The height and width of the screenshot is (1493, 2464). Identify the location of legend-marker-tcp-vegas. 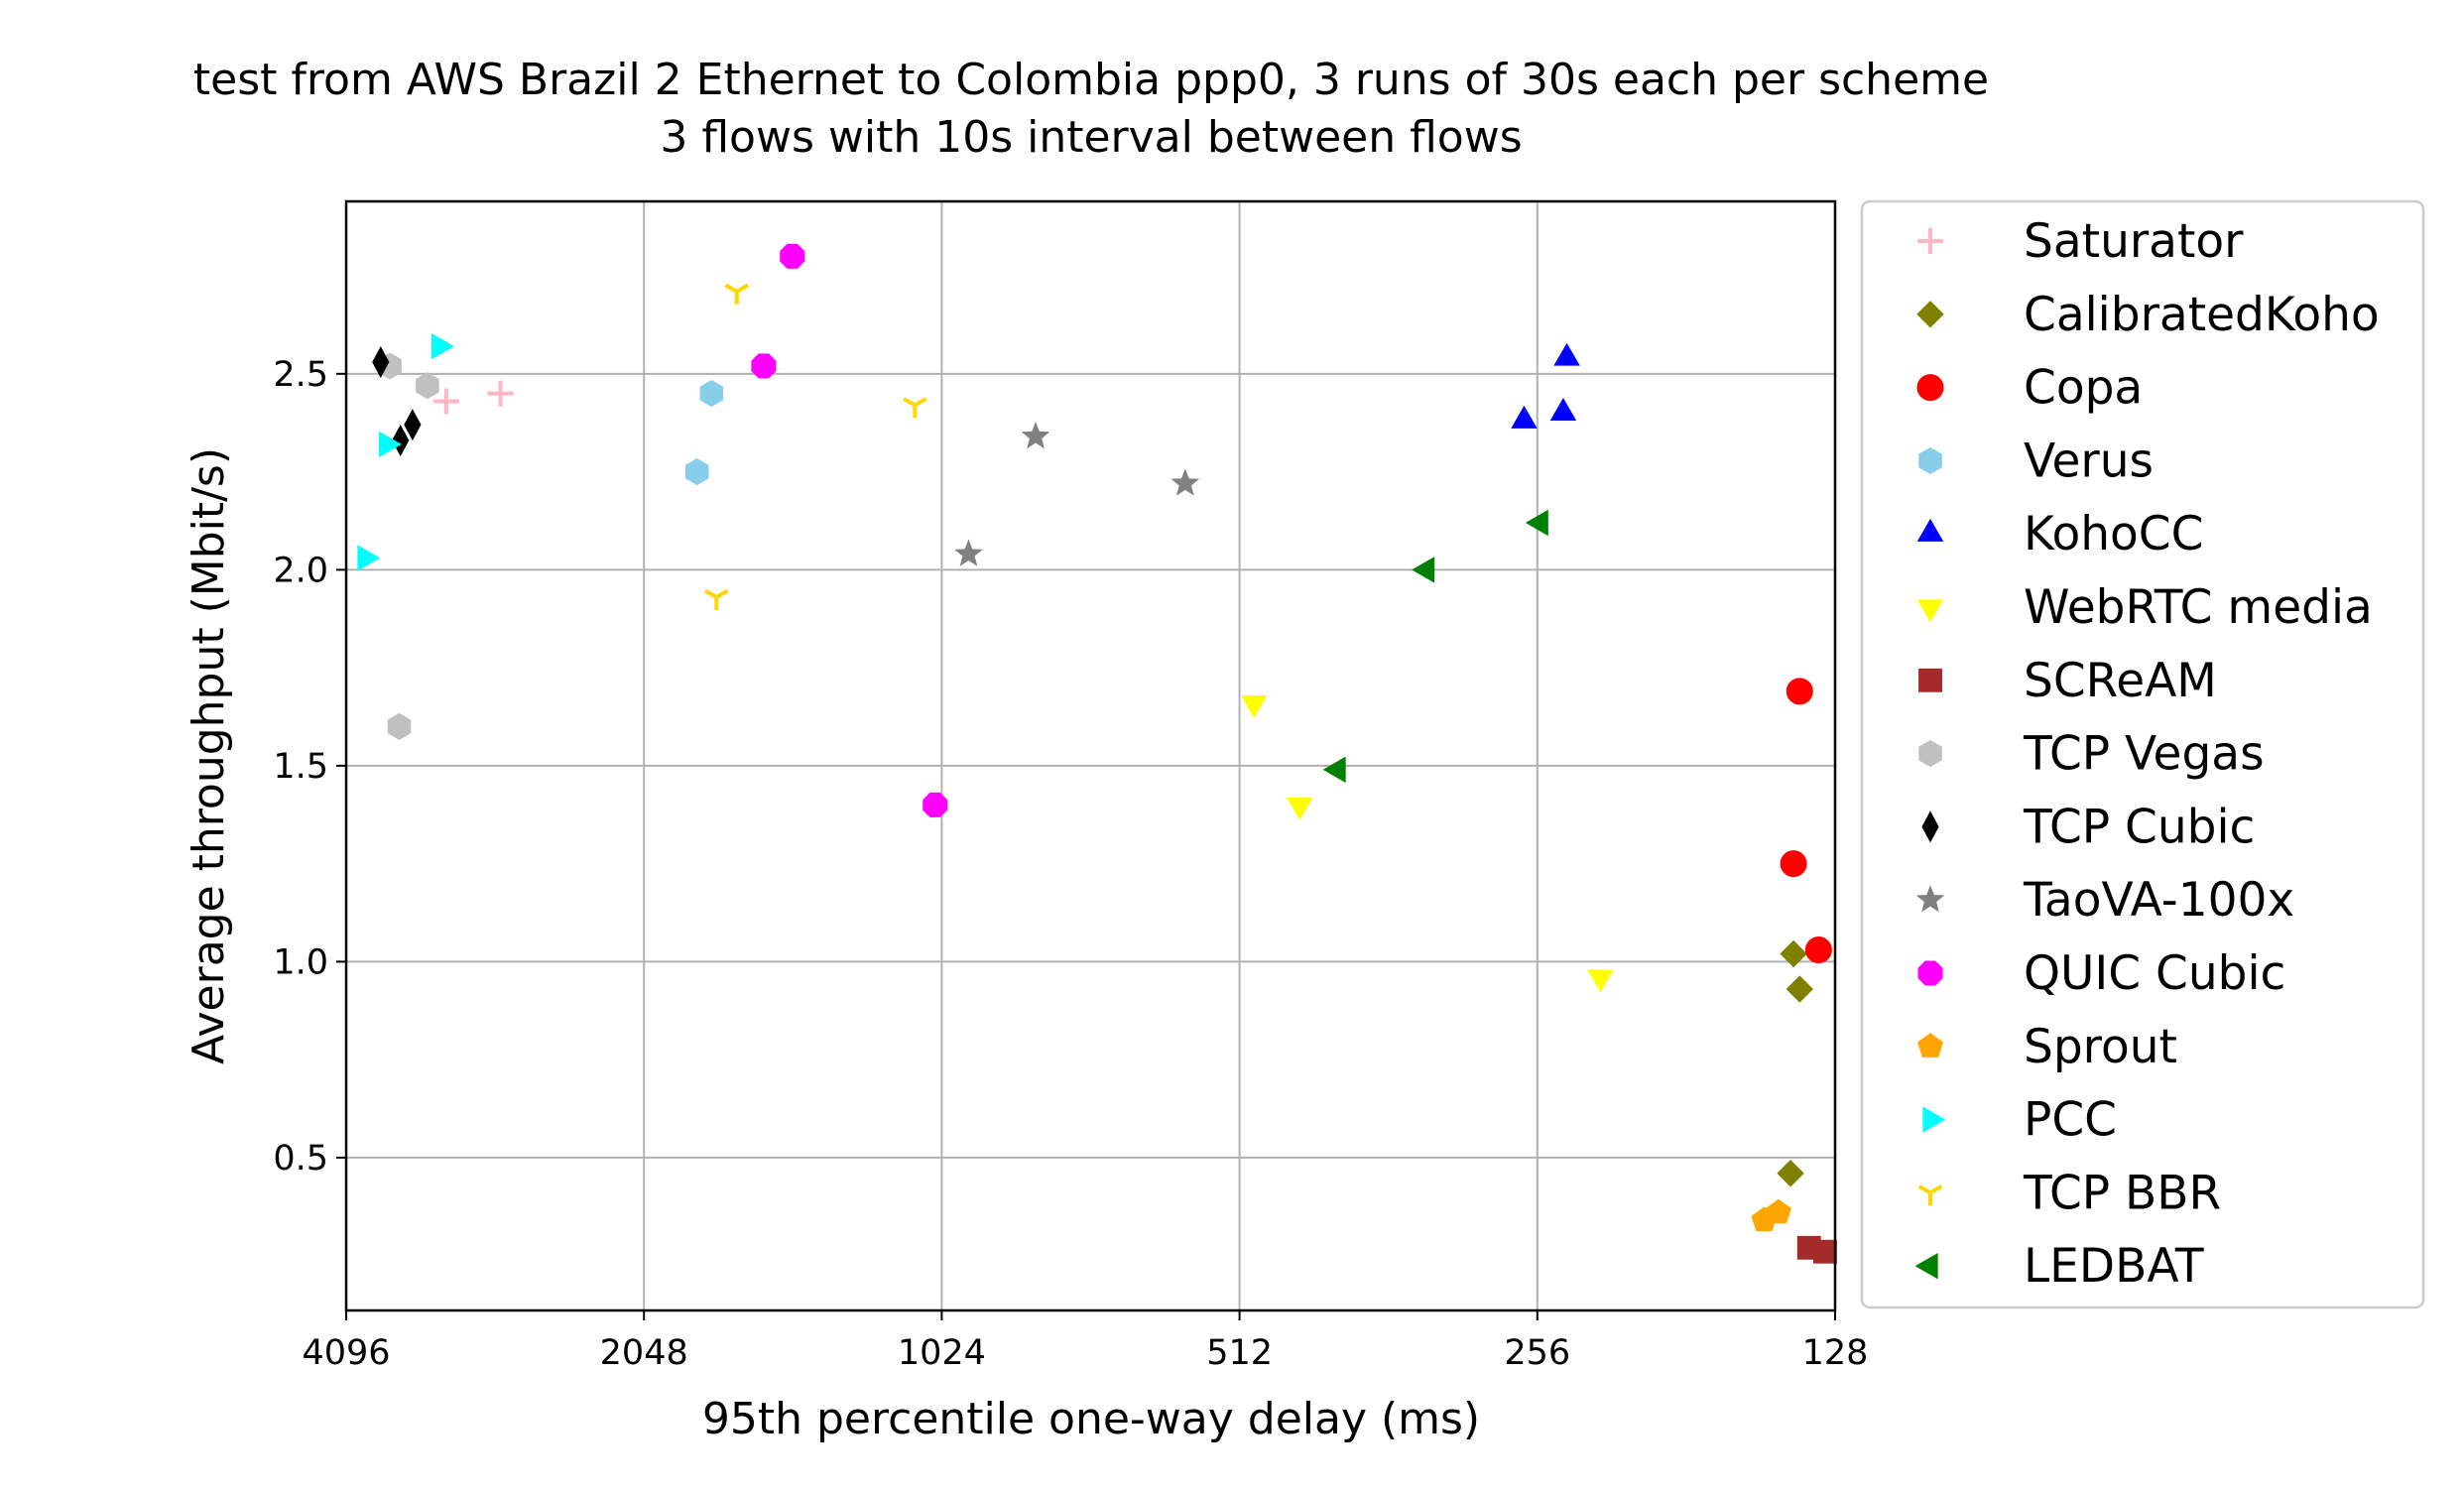
(1930, 754).